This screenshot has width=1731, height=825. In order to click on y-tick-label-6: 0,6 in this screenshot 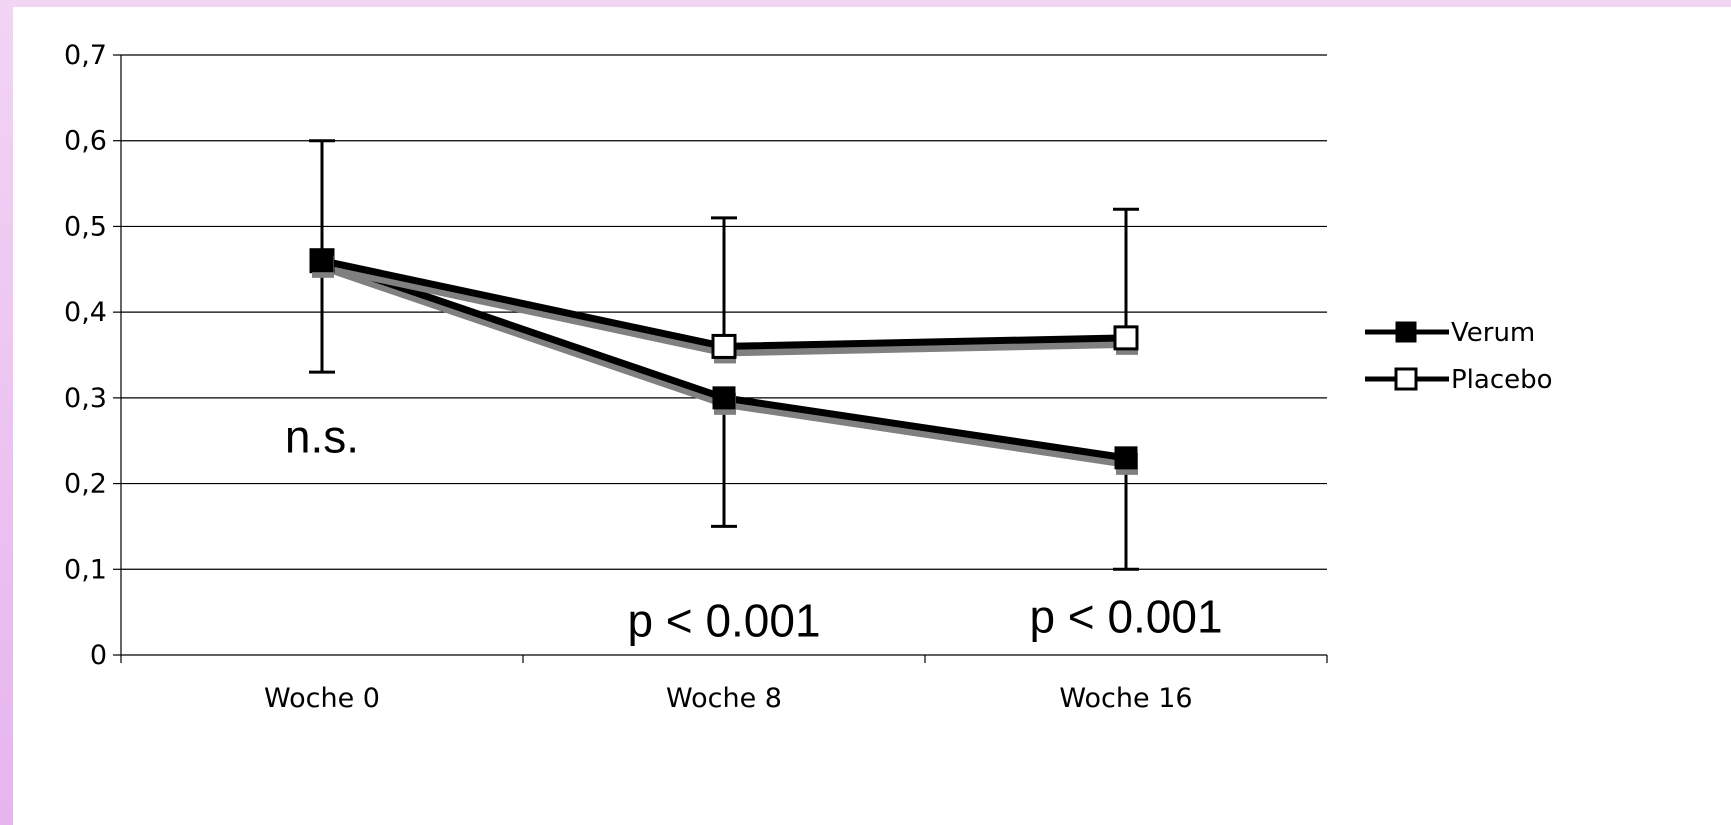, I will do `click(85, 141)`.